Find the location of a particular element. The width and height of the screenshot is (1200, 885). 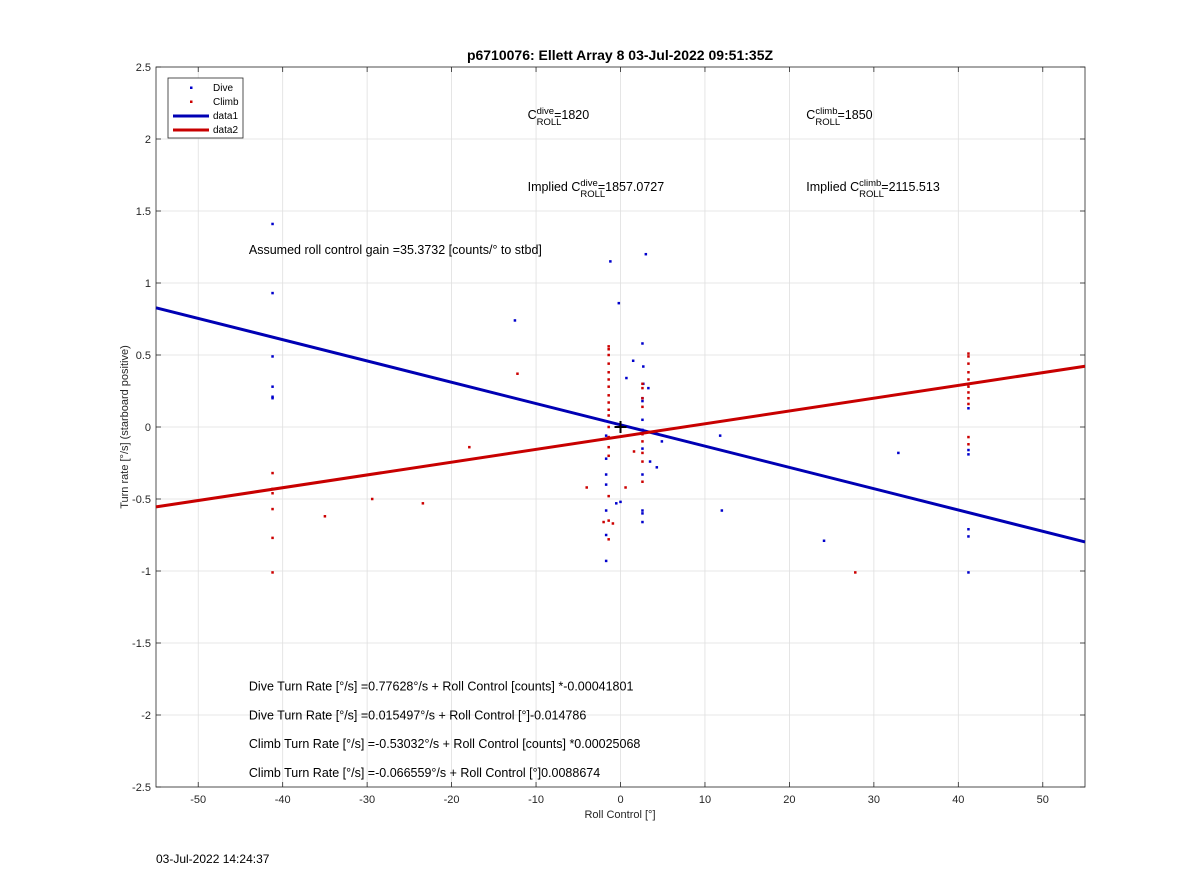

annotation-c_climb: Cclimb=1850 is located at coordinates (839, 114).